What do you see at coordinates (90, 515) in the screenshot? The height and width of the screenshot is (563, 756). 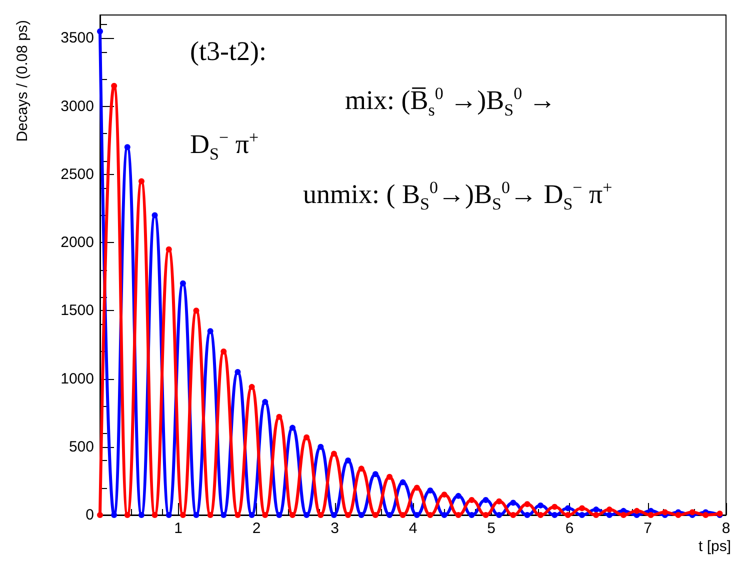 I see `y-tick-label: 0` at bounding box center [90, 515].